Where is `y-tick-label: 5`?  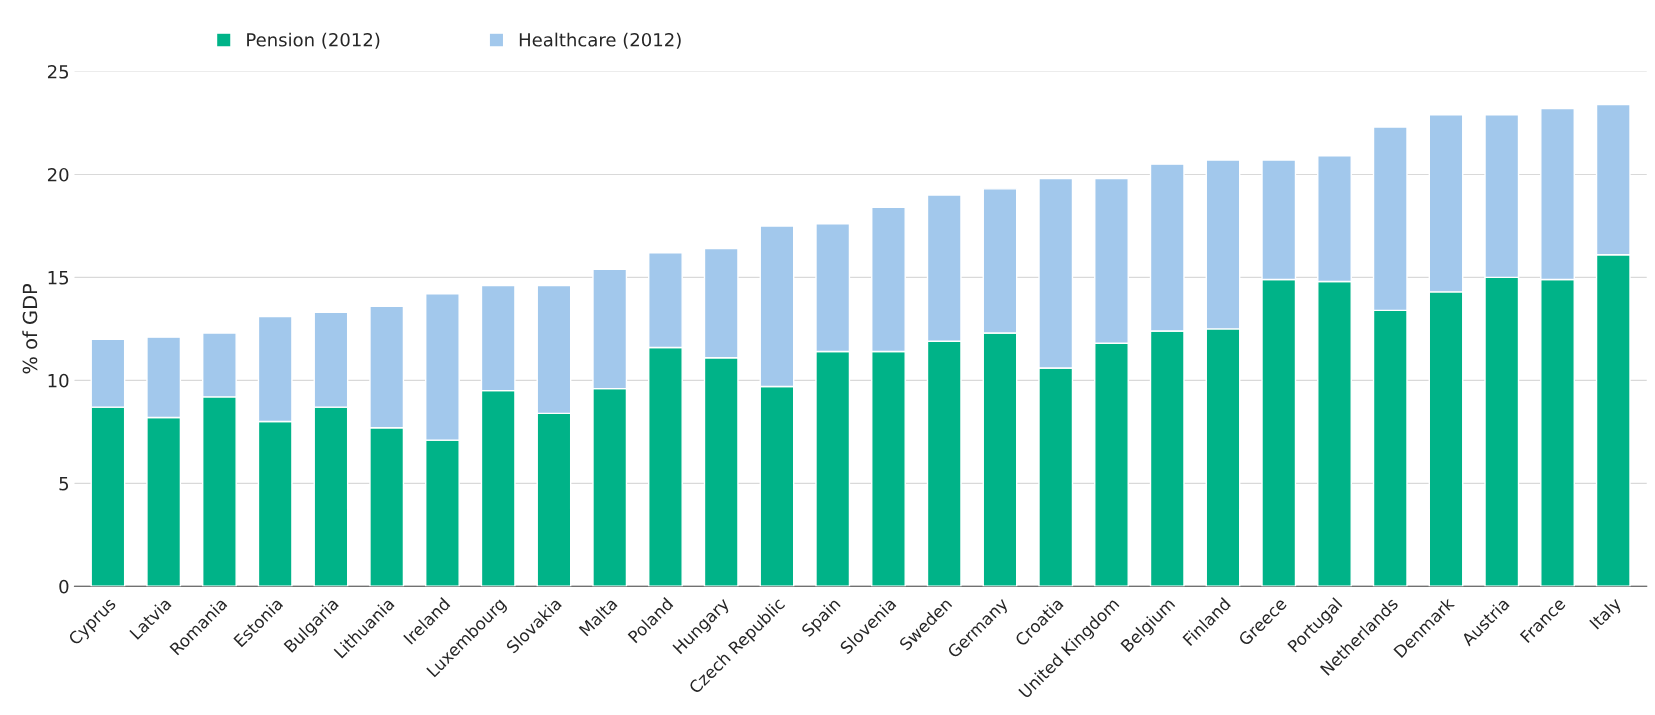 y-tick-label: 5 is located at coordinates (64, 484).